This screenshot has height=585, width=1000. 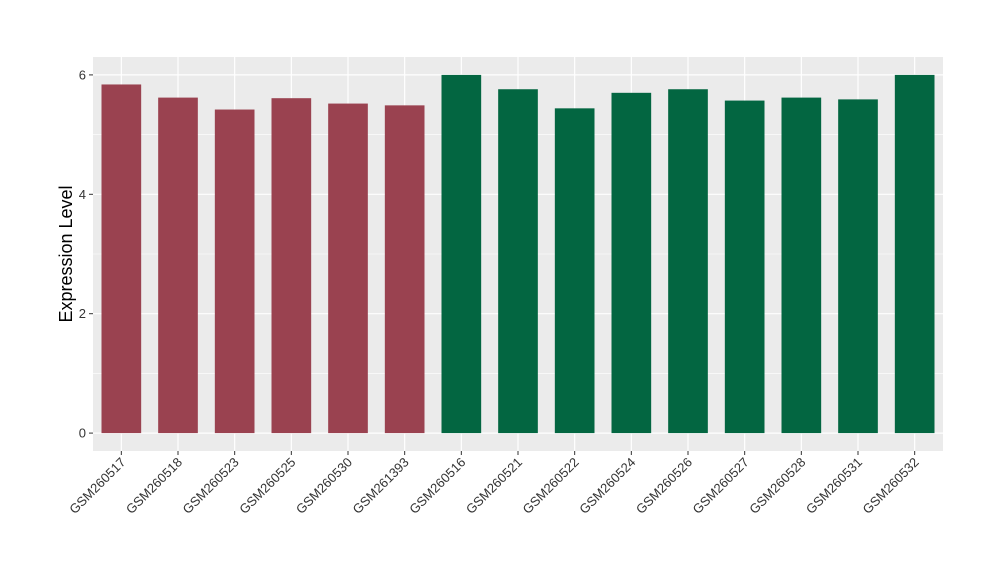 What do you see at coordinates (607, 486) in the screenshot?
I see `x-tick-label: GSM260524` at bounding box center [607, 486].